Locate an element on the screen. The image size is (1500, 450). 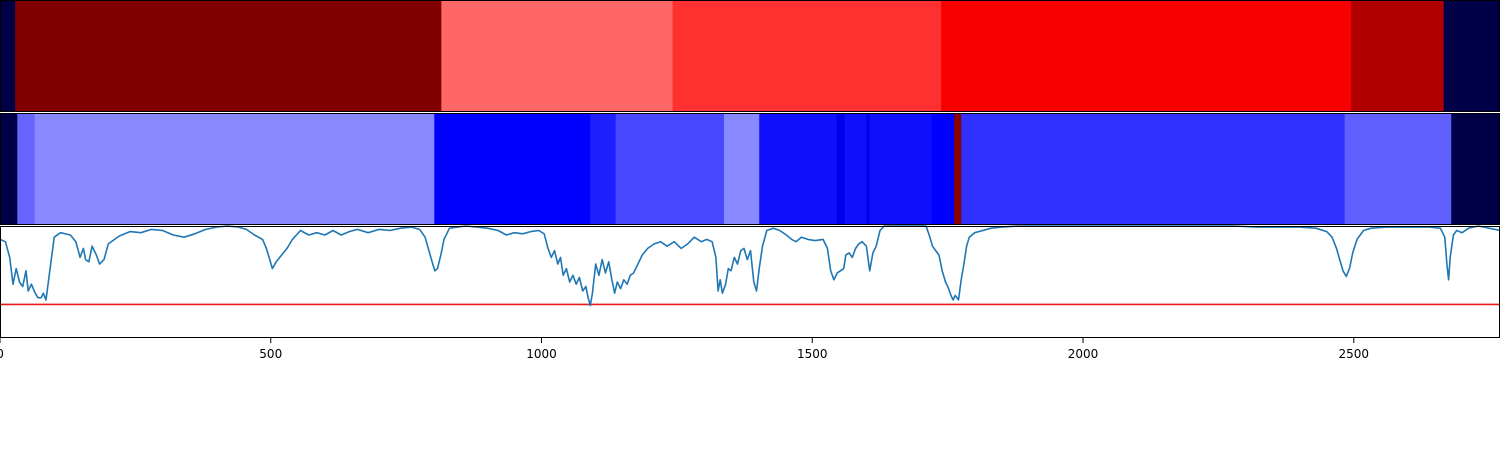
x-tick-label-0: 0 is located at coordinates (2, 354).